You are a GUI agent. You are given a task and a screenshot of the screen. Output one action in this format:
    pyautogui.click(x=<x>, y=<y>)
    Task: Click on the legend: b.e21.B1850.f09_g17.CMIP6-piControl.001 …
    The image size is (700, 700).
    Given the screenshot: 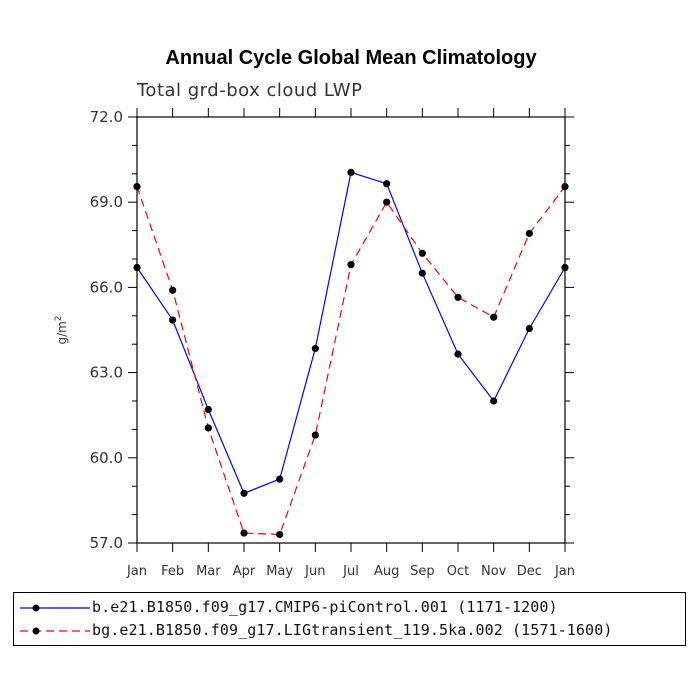 What is the action you would take?
    pyautogui.click(x=349, y=619)
    